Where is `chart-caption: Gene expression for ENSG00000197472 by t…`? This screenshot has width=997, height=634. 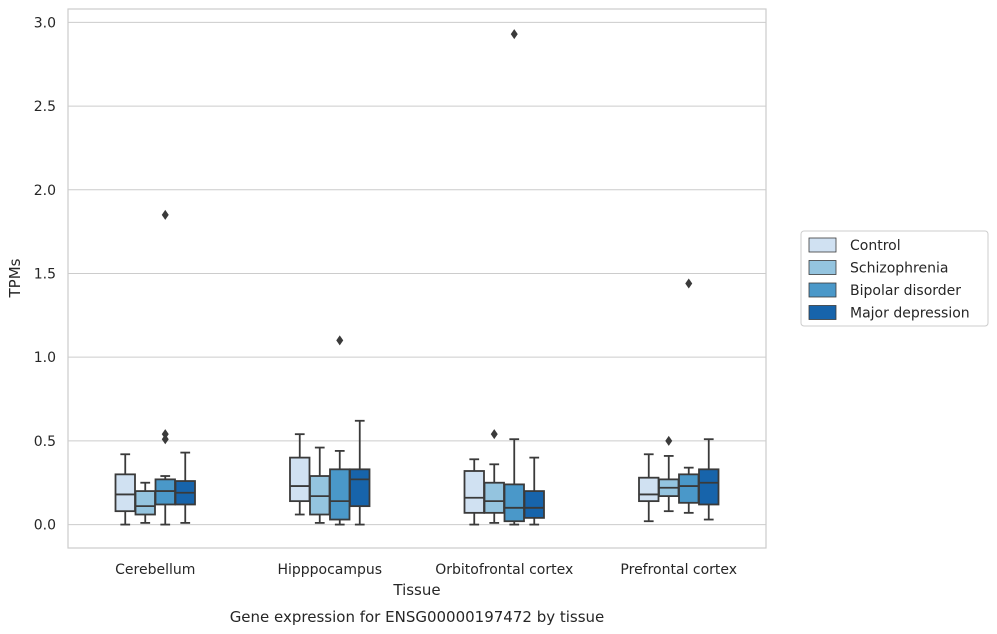 chart-caption: Gene expression for ENSG00000197472 by t… is located at coordinates (417, 617).